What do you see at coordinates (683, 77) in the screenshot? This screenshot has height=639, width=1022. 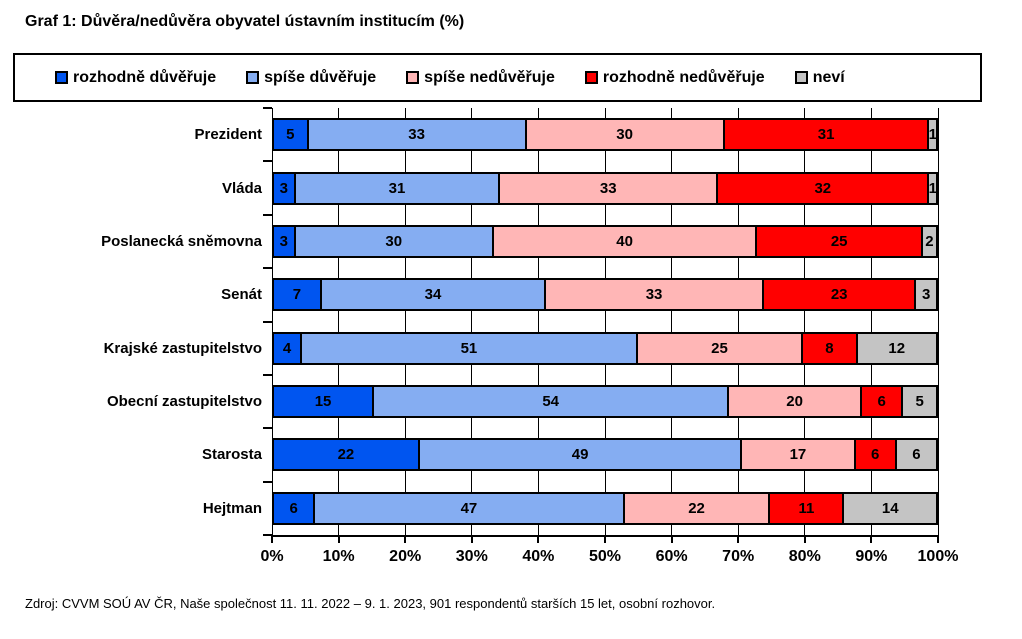 I see `legend-label: rozhodně nedůvěřuje` at bounding box center [683, 77].